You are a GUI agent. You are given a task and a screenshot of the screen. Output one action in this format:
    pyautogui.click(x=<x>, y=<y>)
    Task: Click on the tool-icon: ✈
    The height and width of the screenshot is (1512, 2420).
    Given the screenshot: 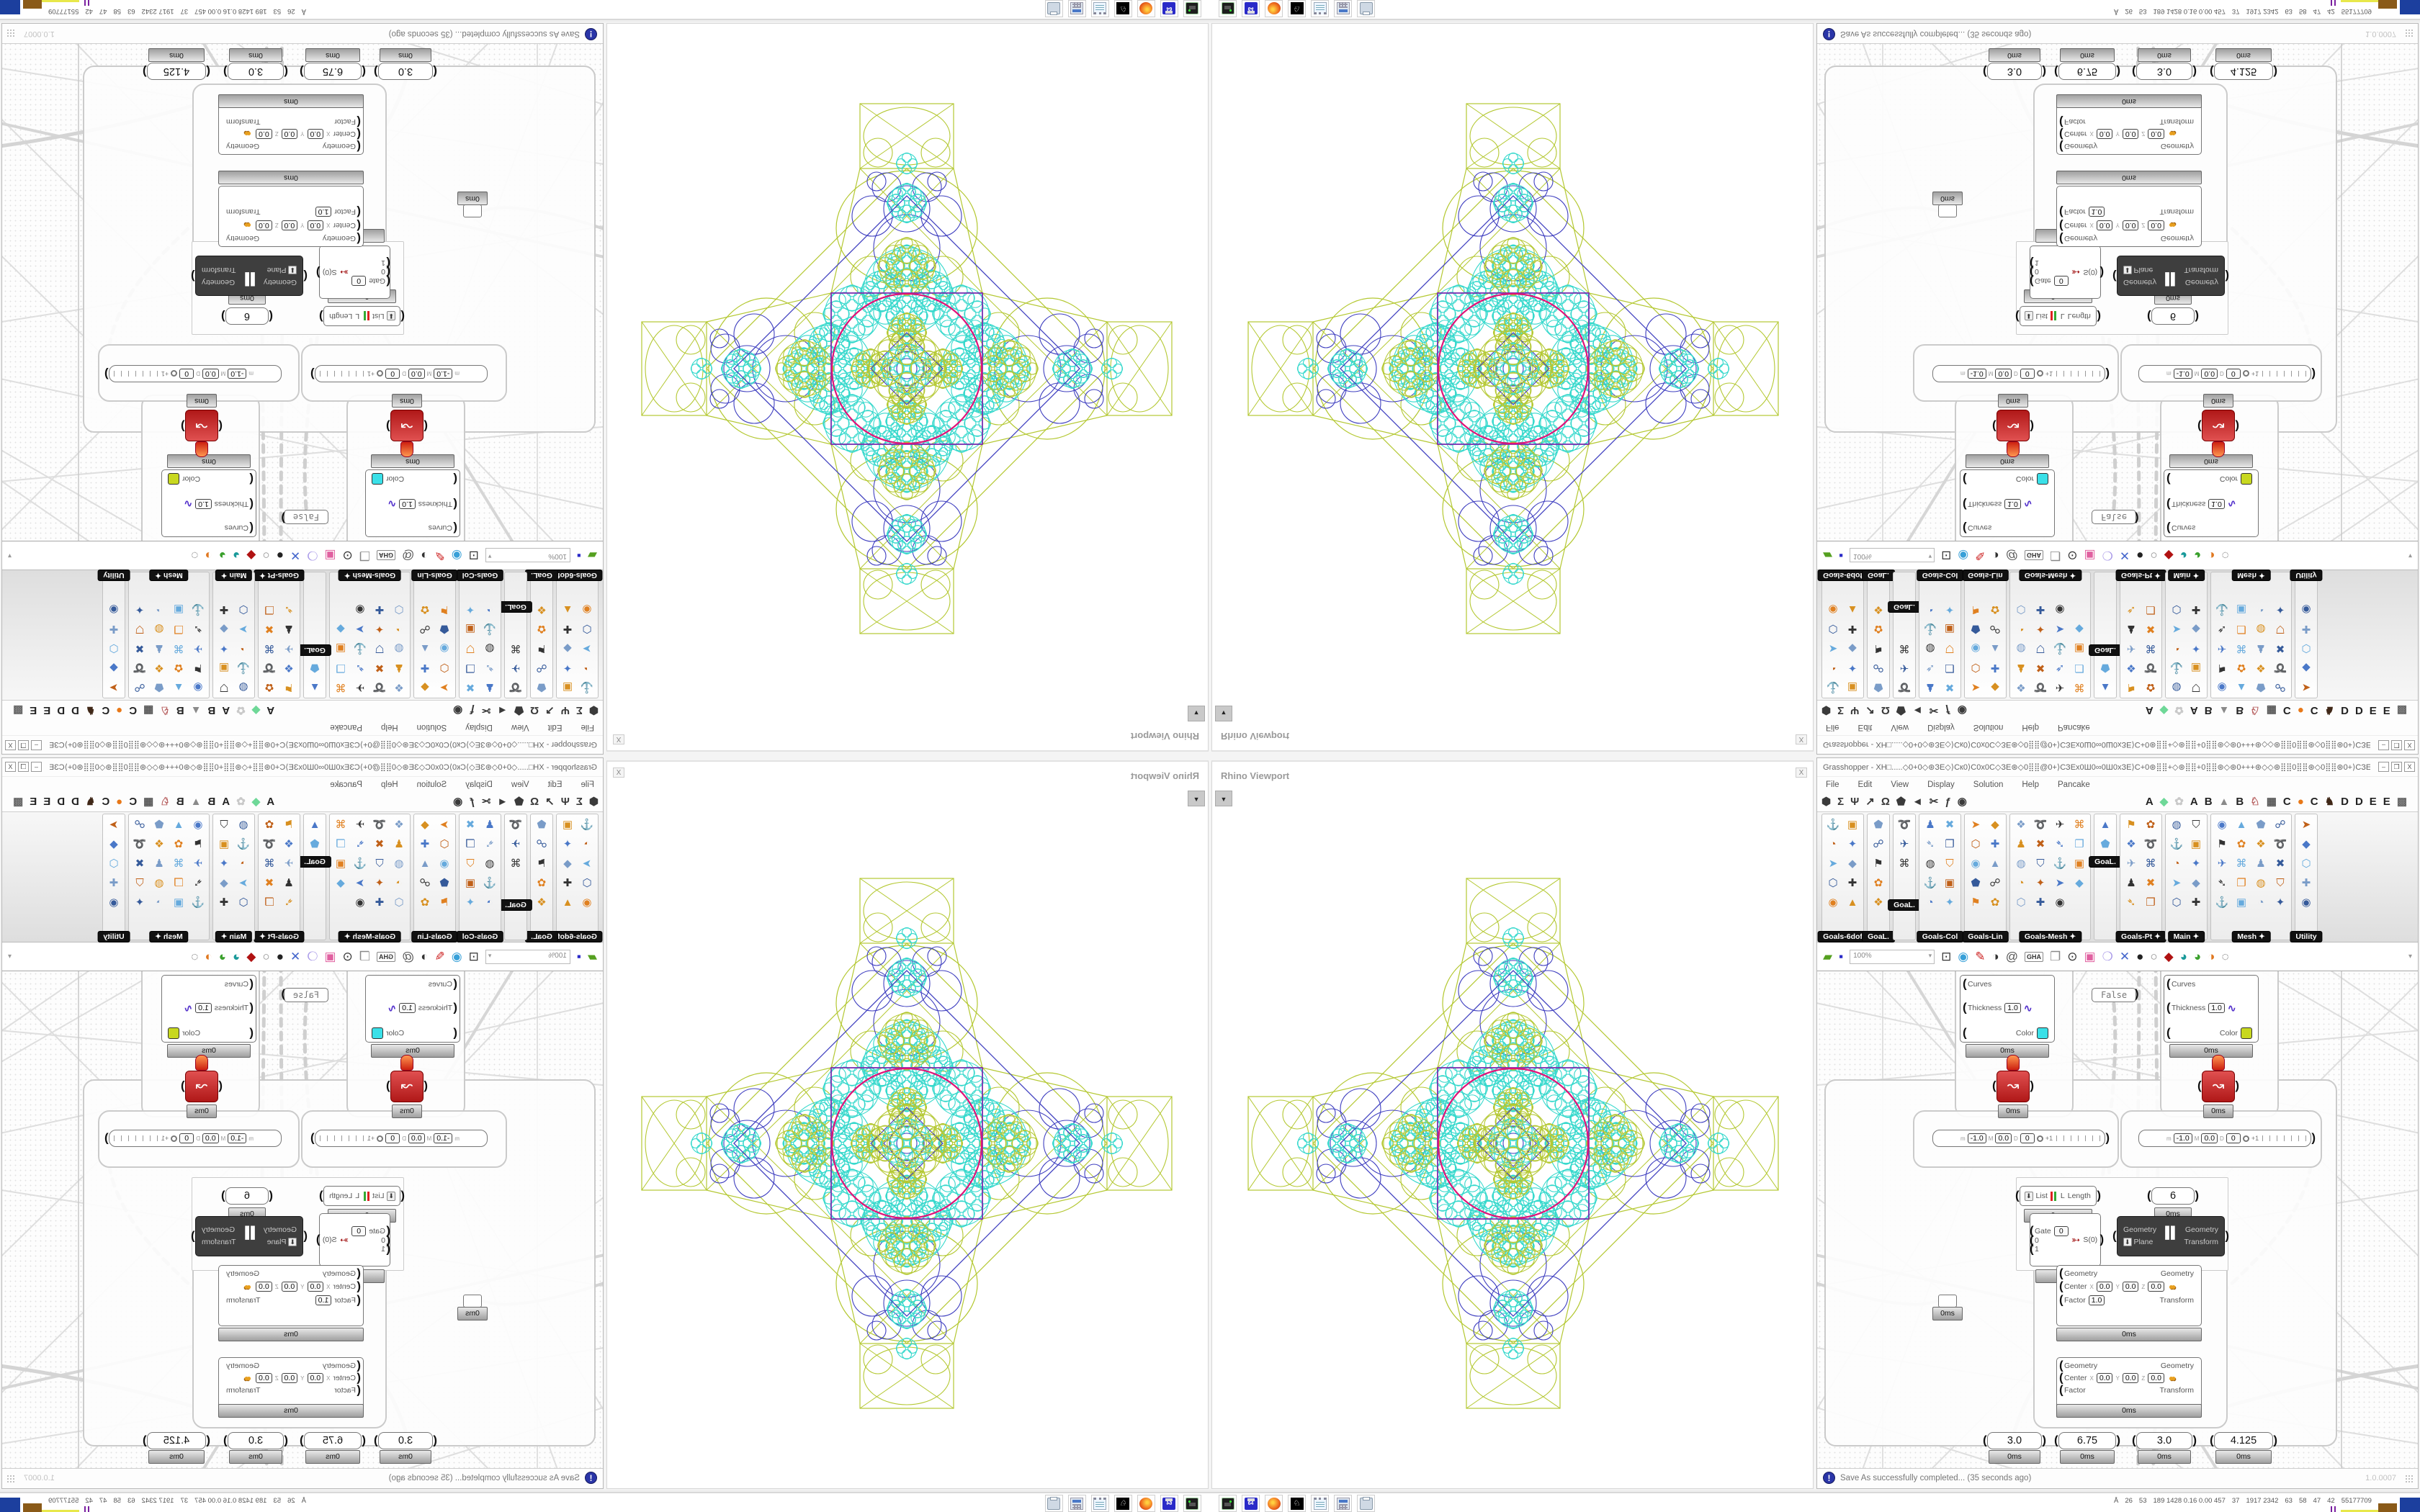 What is the action you would take?
    pyautogui.click(x=360, y=687)
    